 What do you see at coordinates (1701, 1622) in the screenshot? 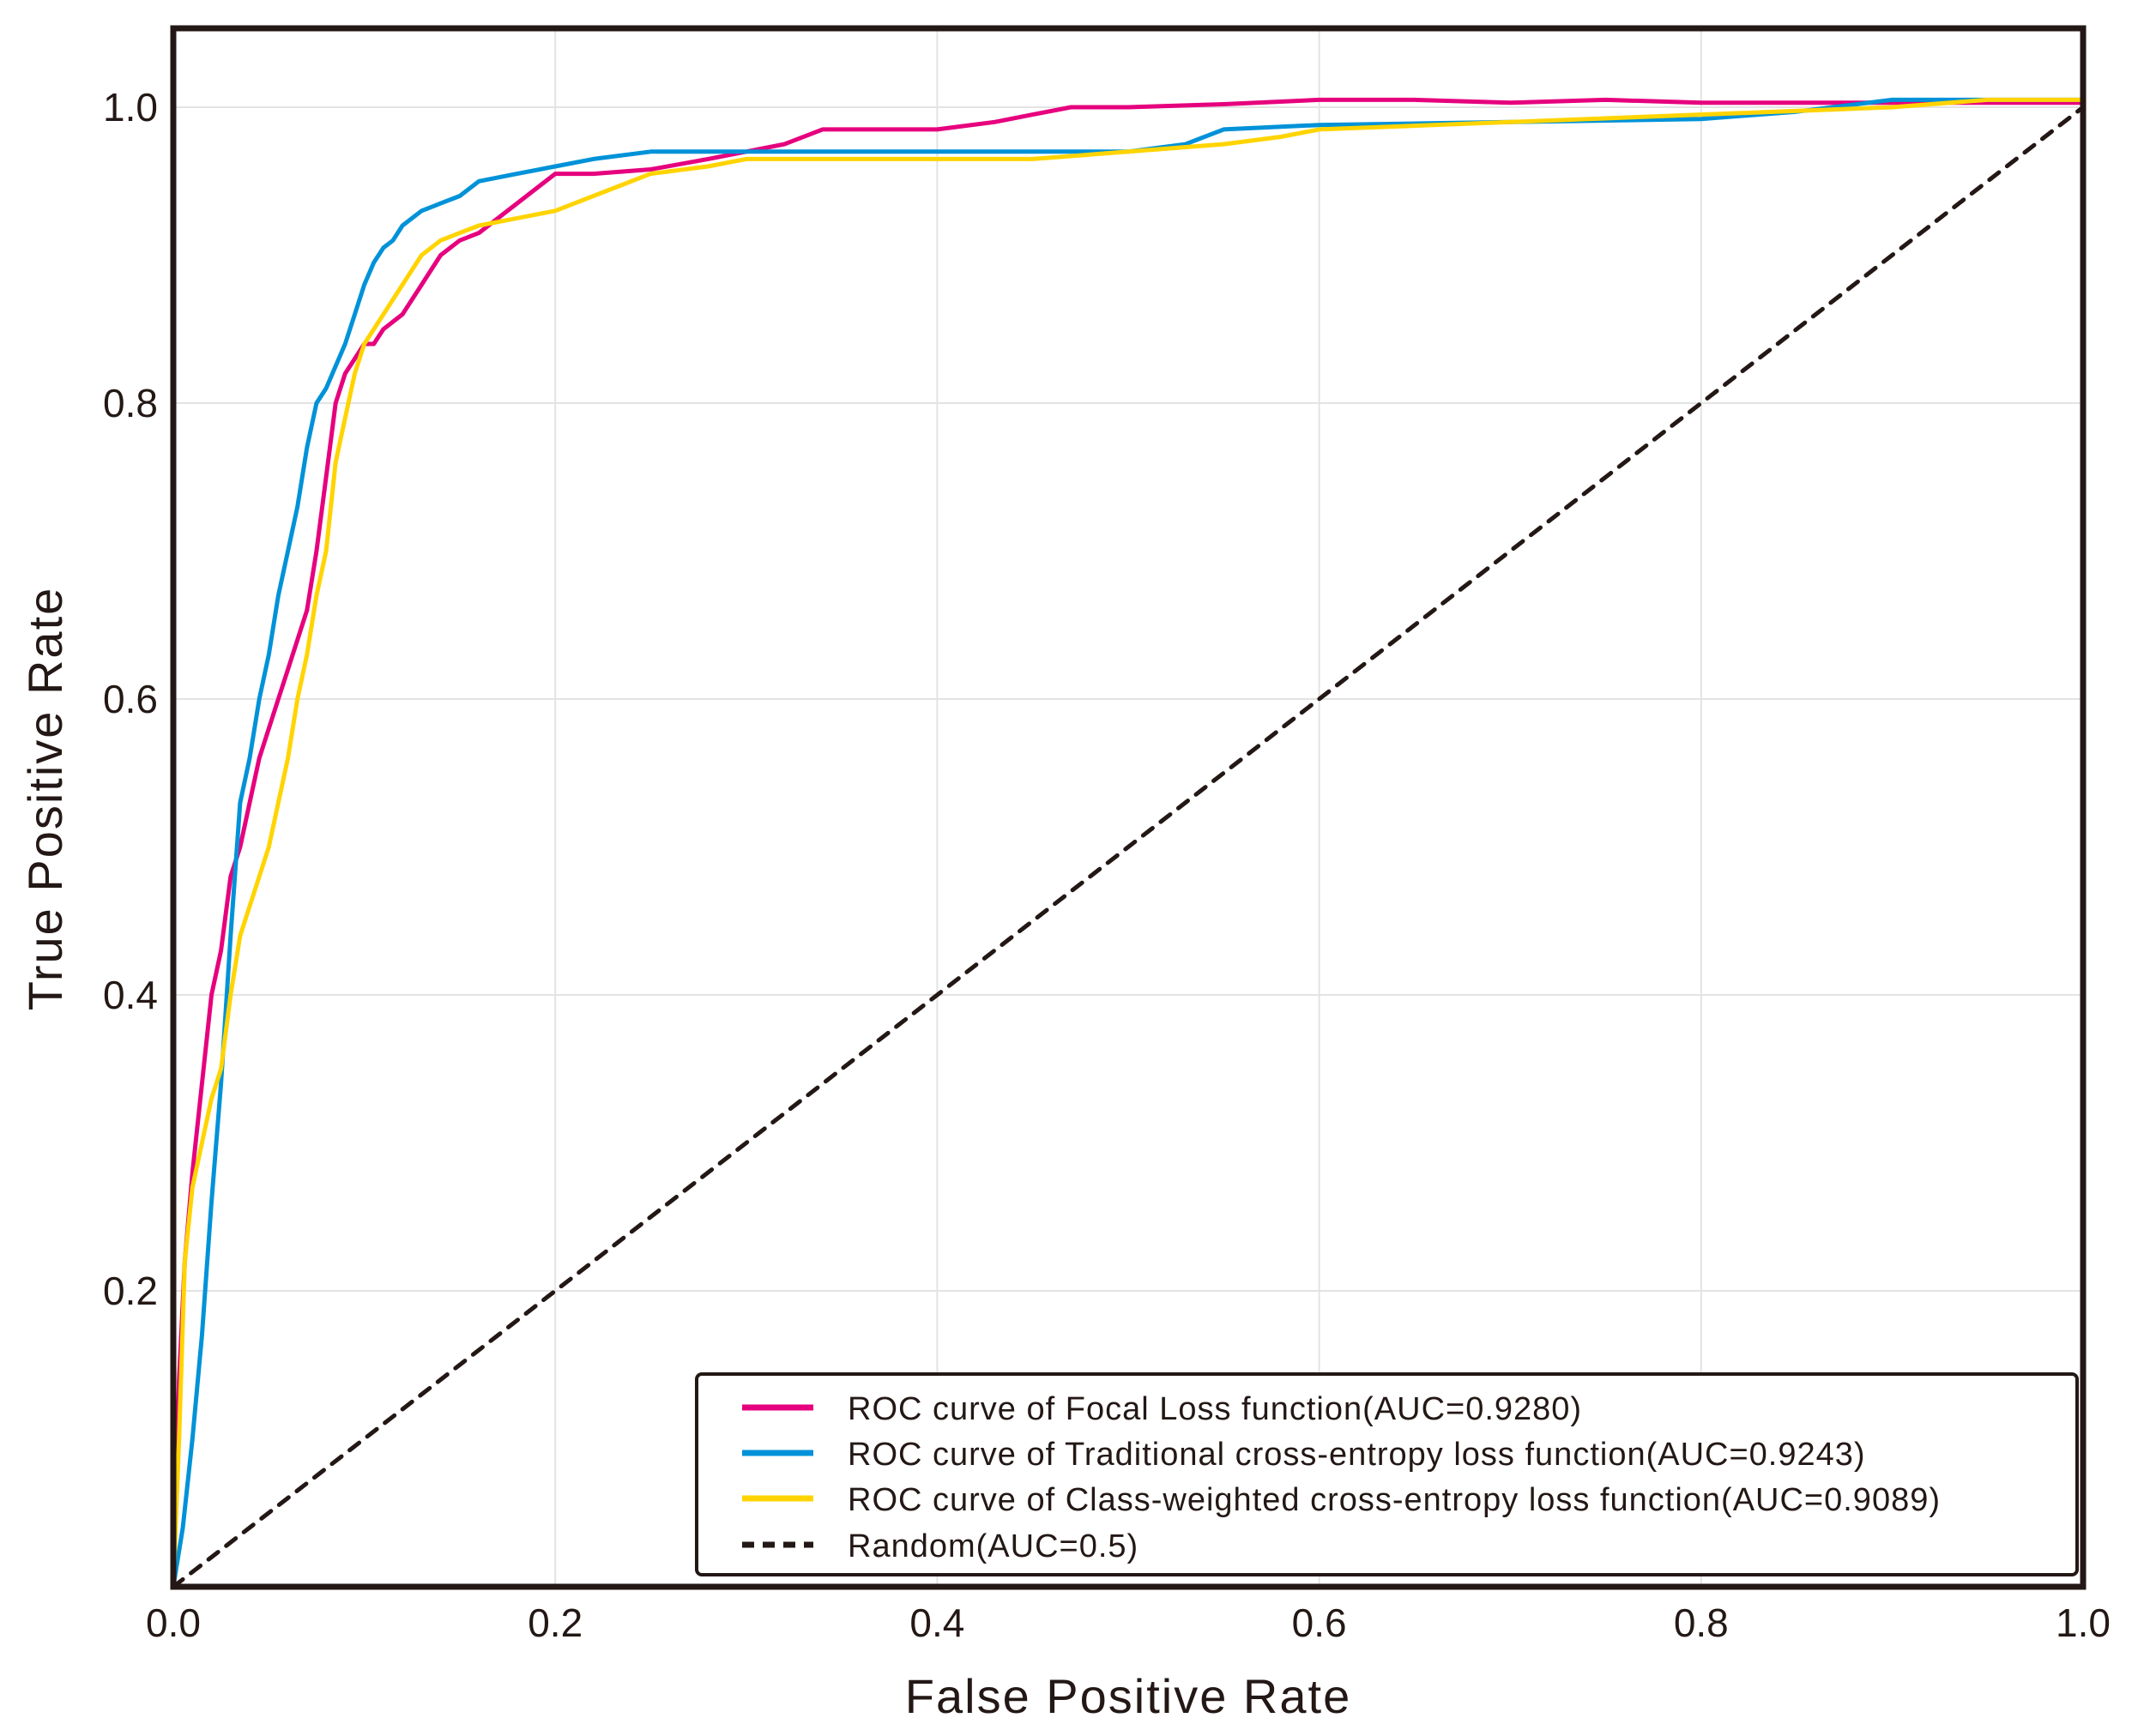
I see `x-tick-label: 0.8` at bounding box center [1701, 1622].